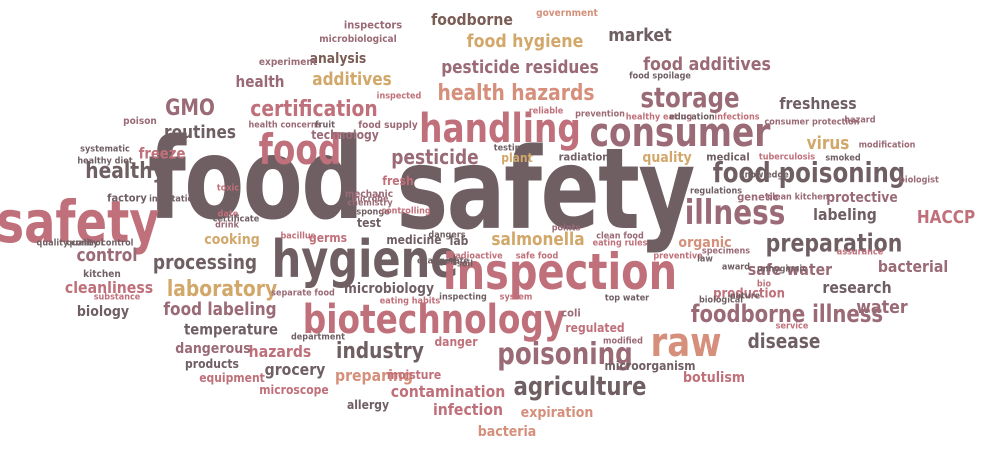  What do you see at coordinates (369, 194) in the screenshot?
I see `cloud-word-mechanic: mechanic` at bounding box center [369, 194].